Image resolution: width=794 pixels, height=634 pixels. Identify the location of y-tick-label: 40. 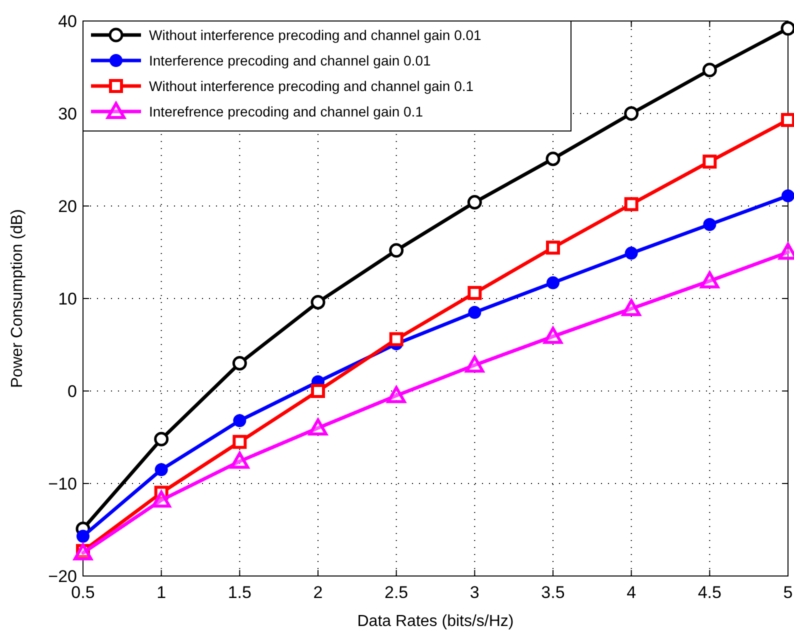
(67, 21).